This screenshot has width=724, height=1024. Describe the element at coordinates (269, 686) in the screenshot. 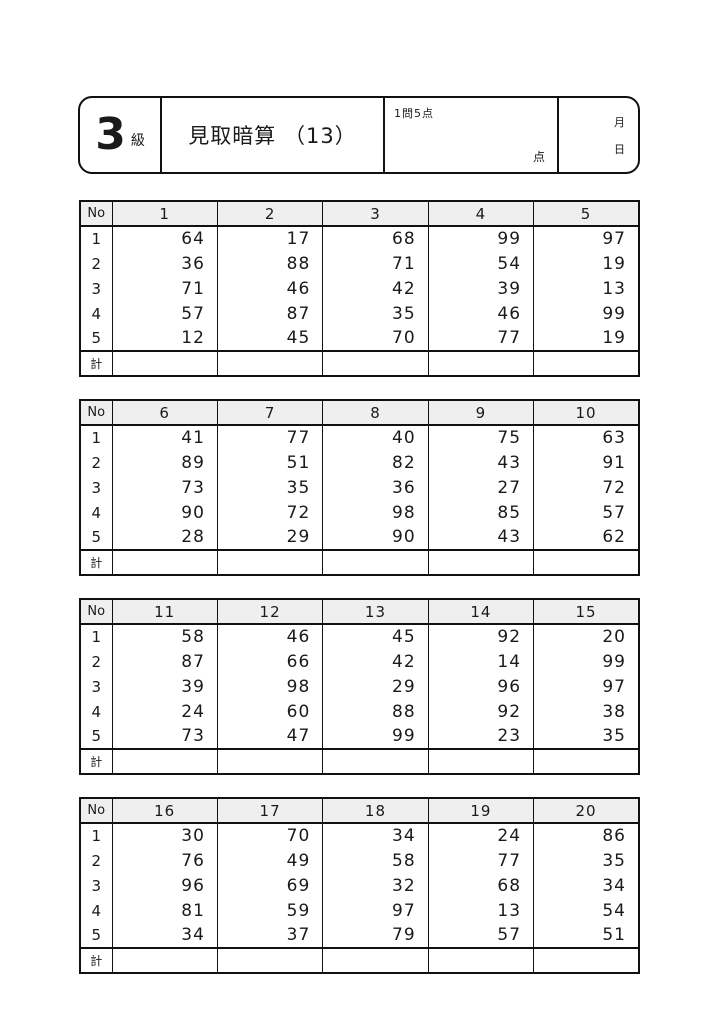

I see `problem-value-cell: 98` at that location.